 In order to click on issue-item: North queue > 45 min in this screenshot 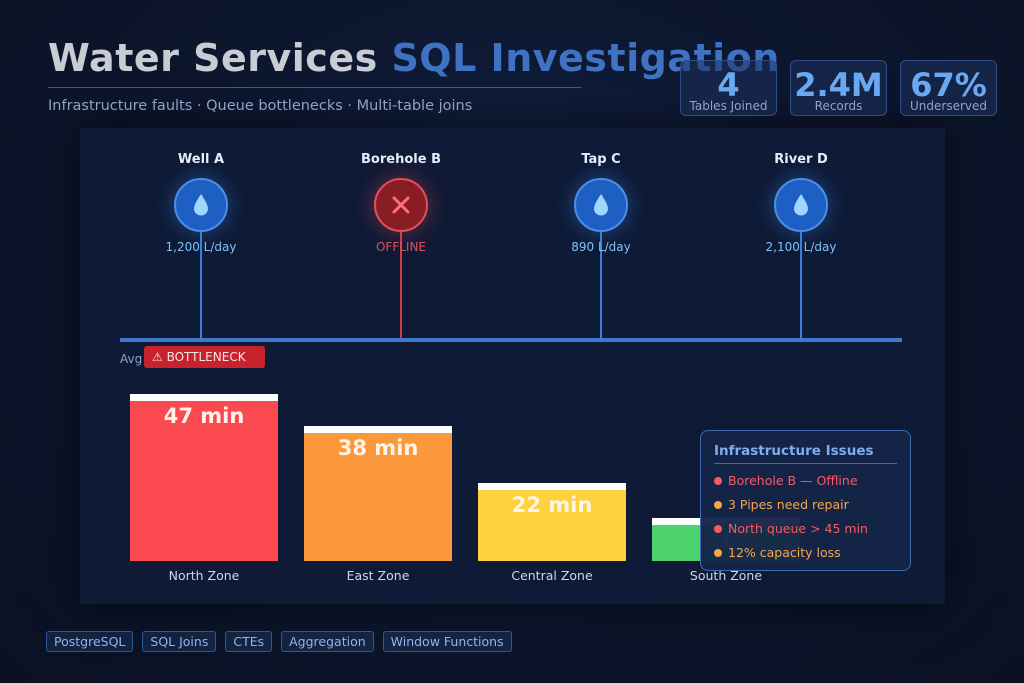, I will do `click(805, 528)`.